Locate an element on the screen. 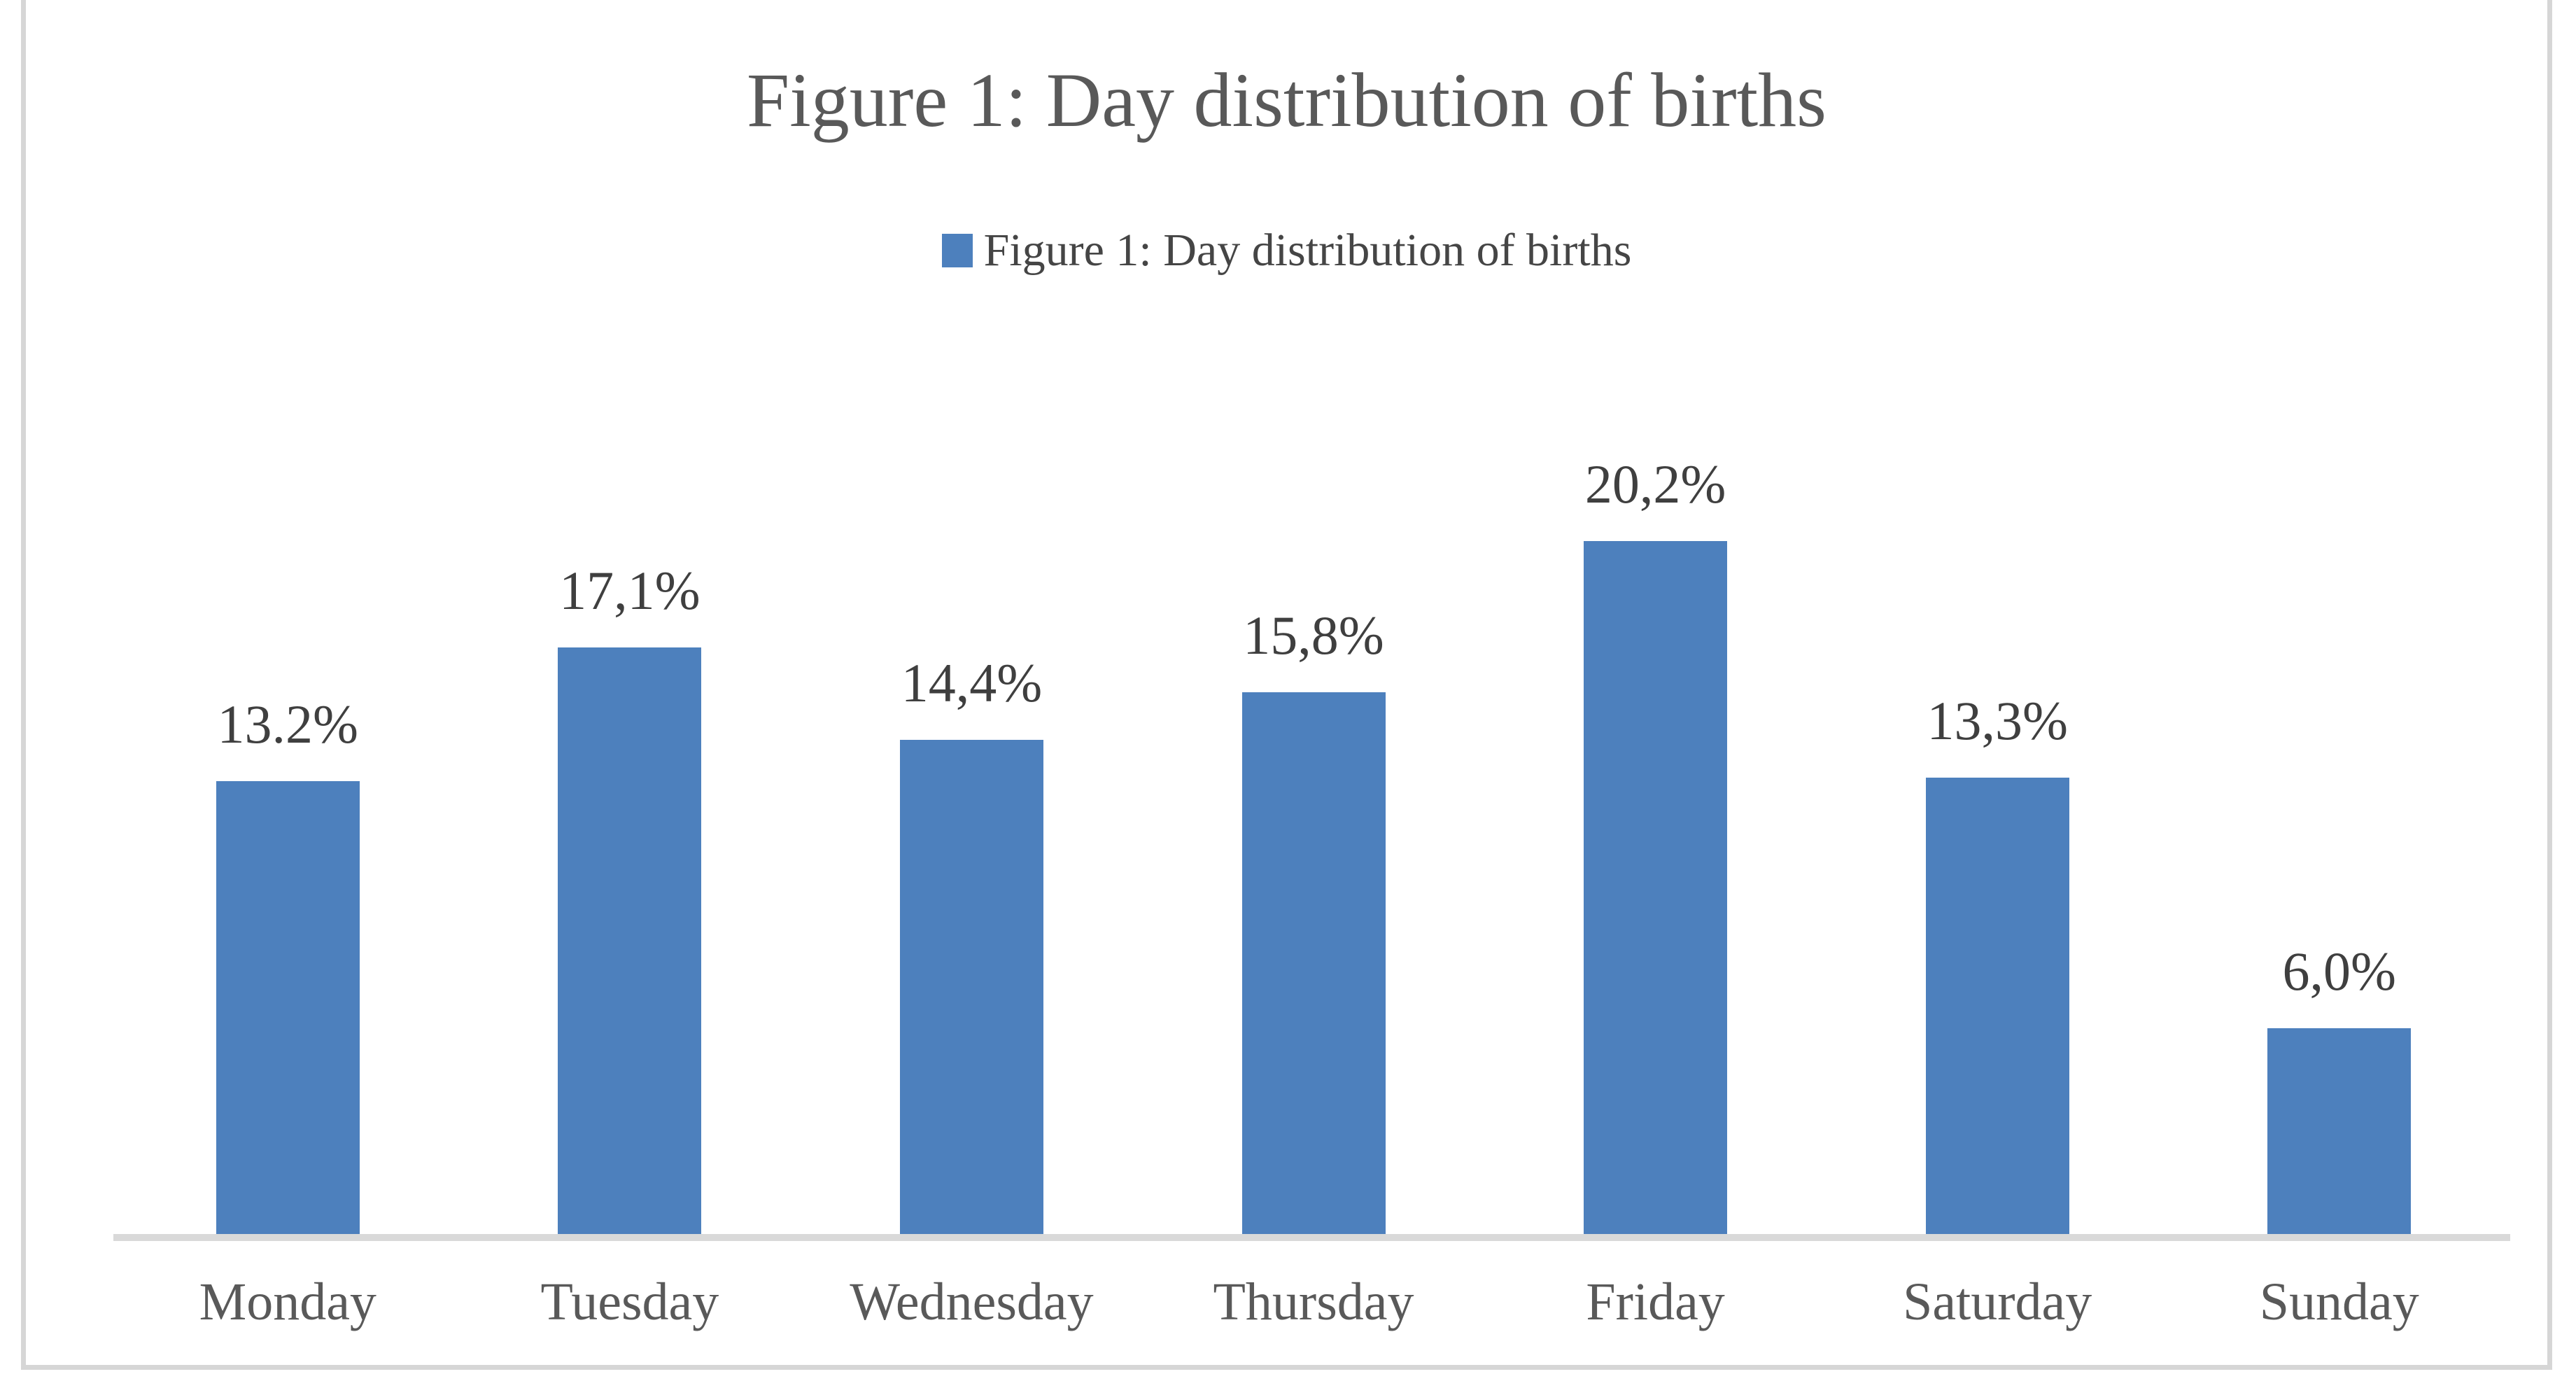  x-axis-label: Sunday is located at coordinates (2339, 1301).